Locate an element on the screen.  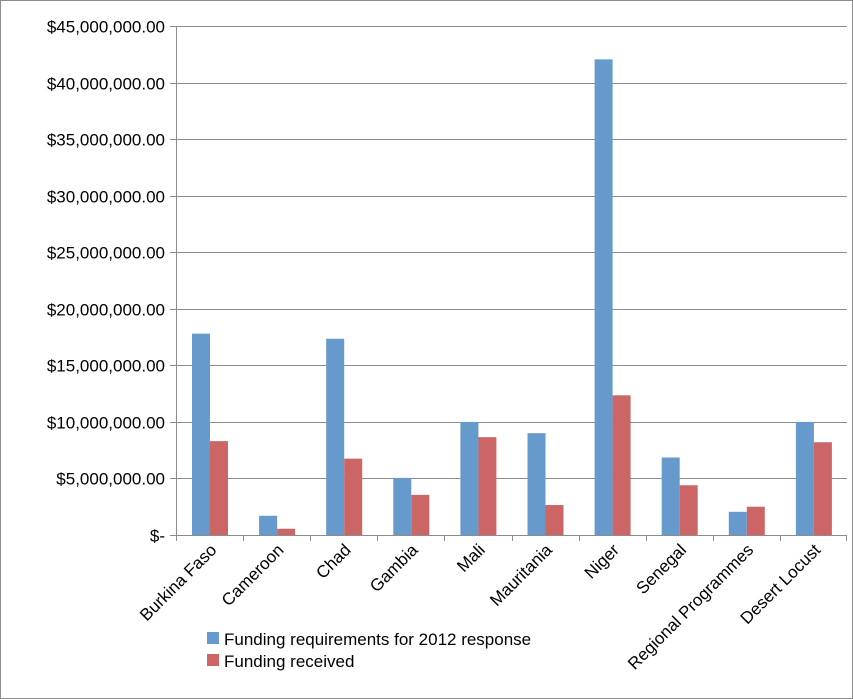
x-tick-label: Burkina Faso is located at coordinates (178, 582).